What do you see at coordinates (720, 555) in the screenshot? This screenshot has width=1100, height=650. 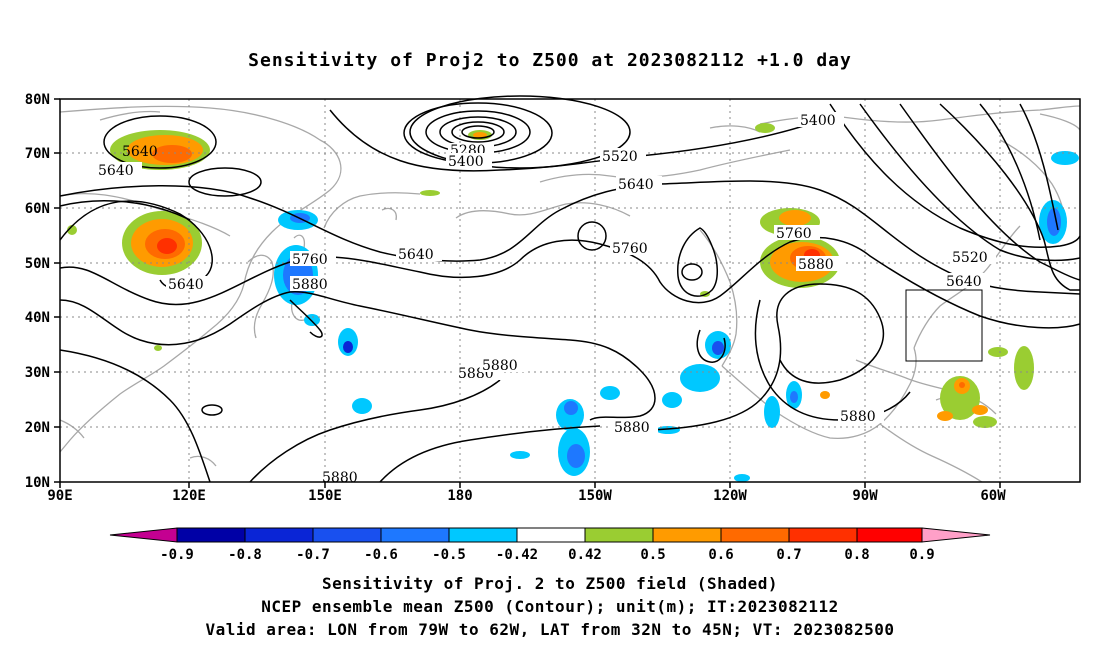 I see `colorbar-label: 0.6` at bounding box center [720, 555].